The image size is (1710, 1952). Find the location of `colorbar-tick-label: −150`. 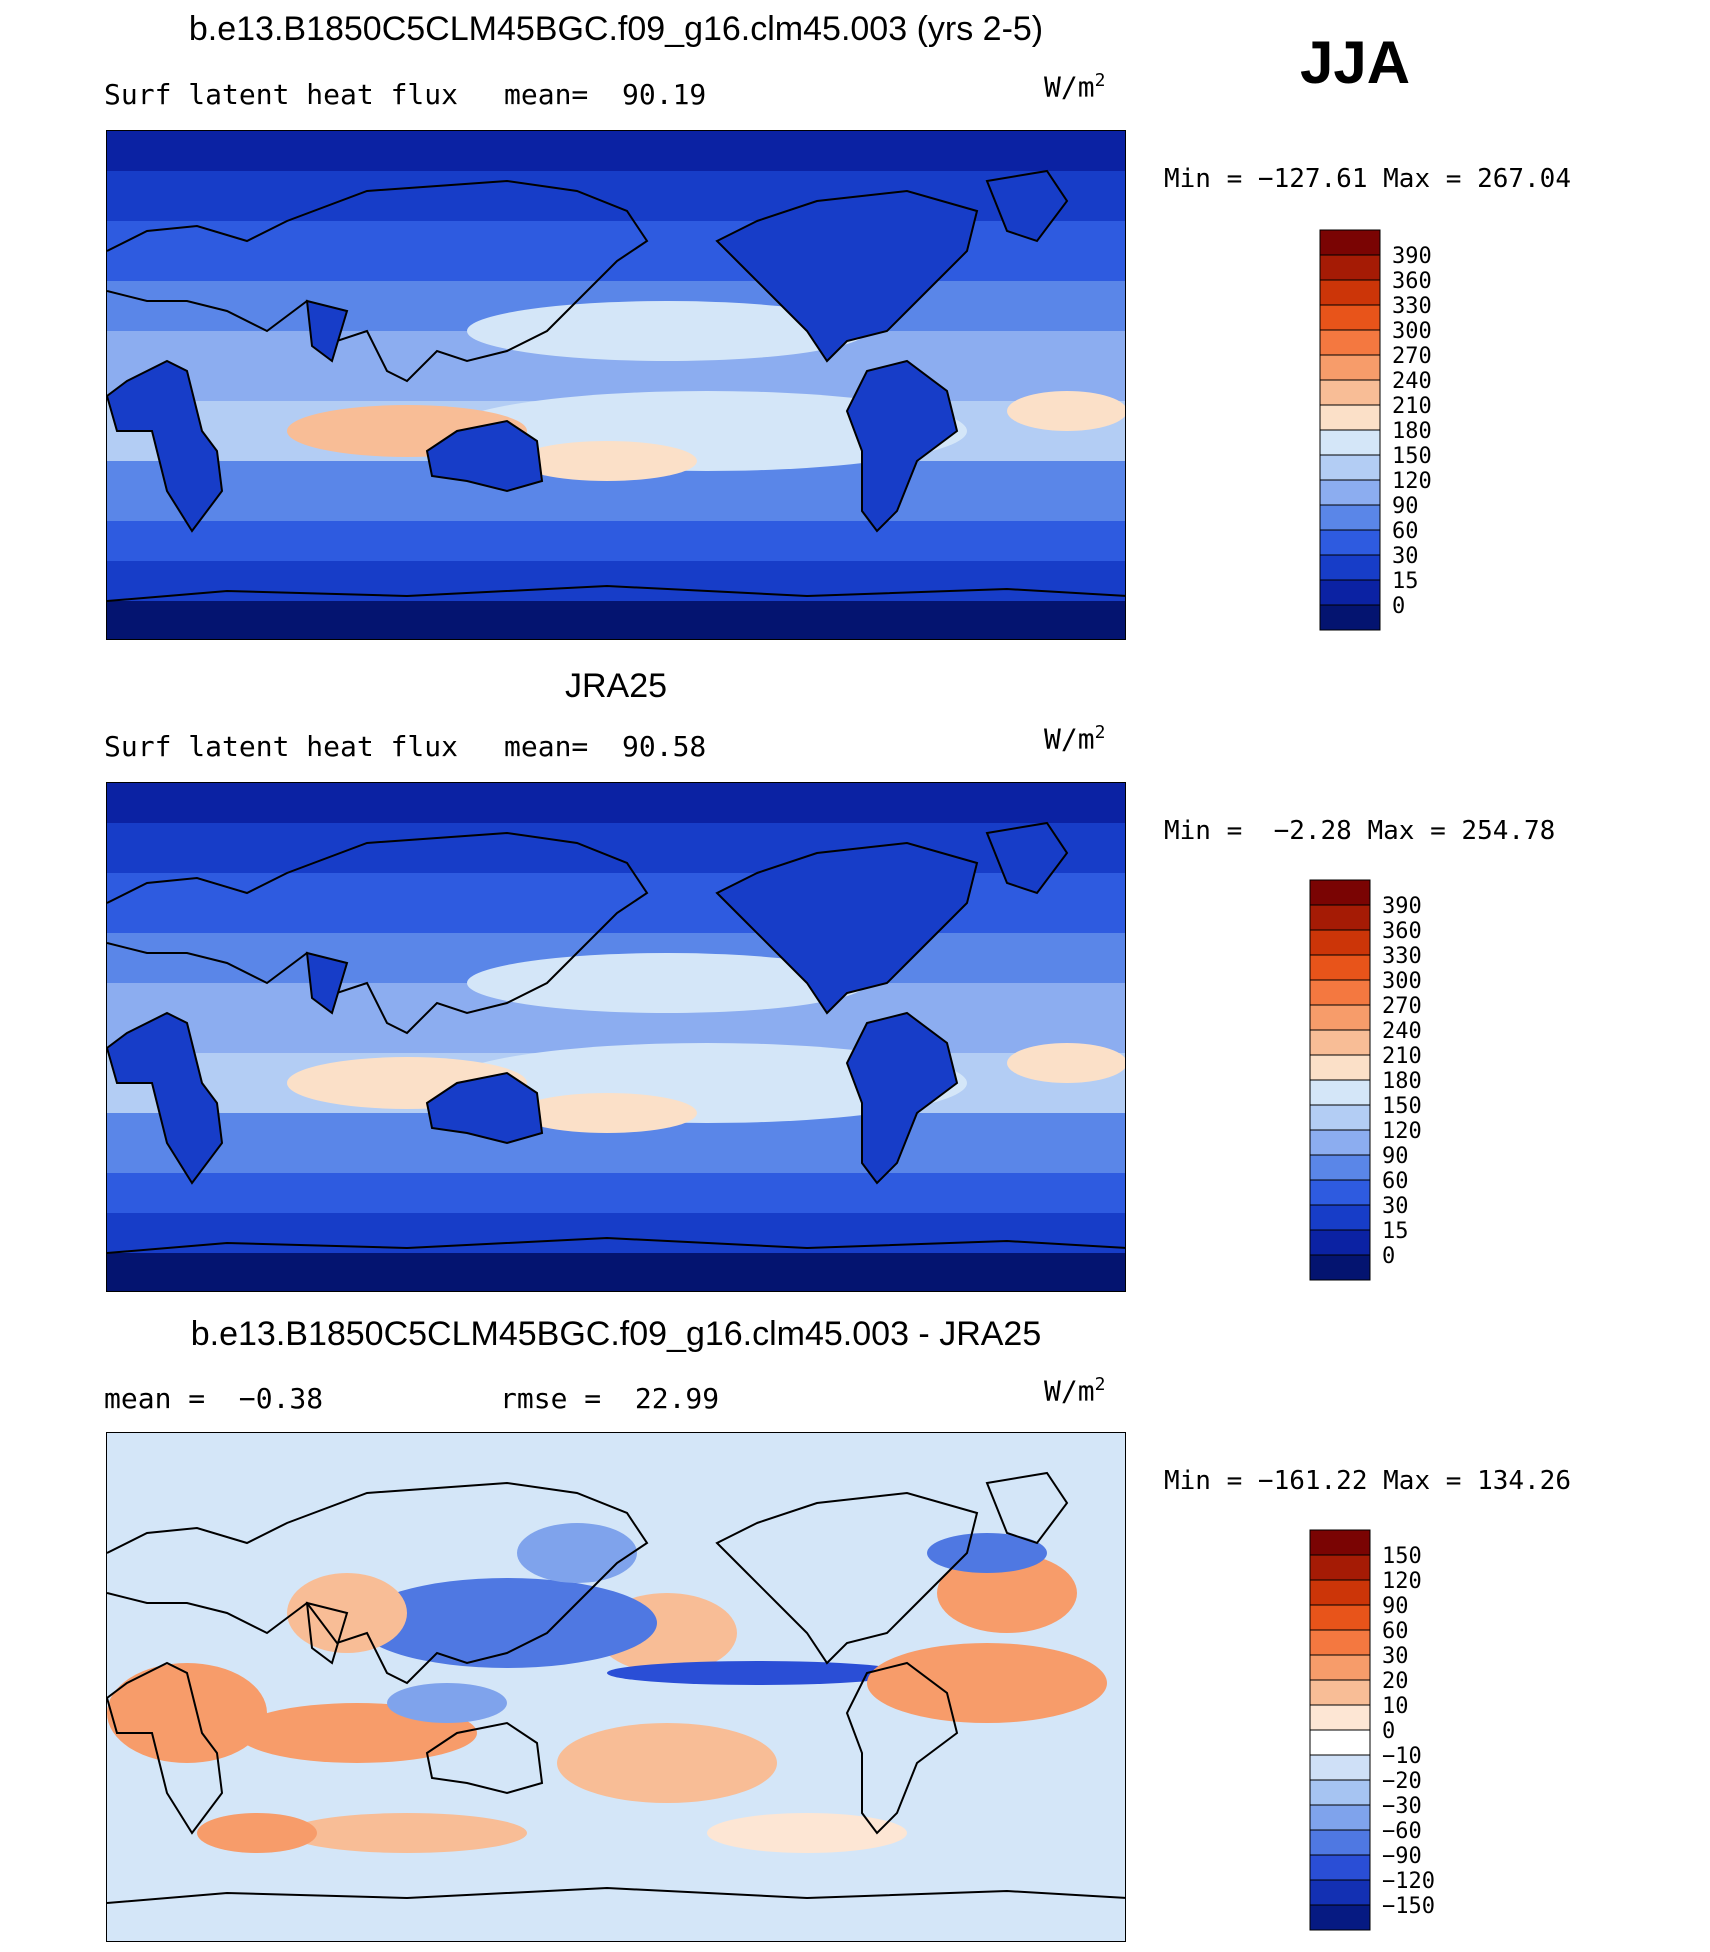

colorbar-tick-label: −150 is located at coordinates (1408, 1906).